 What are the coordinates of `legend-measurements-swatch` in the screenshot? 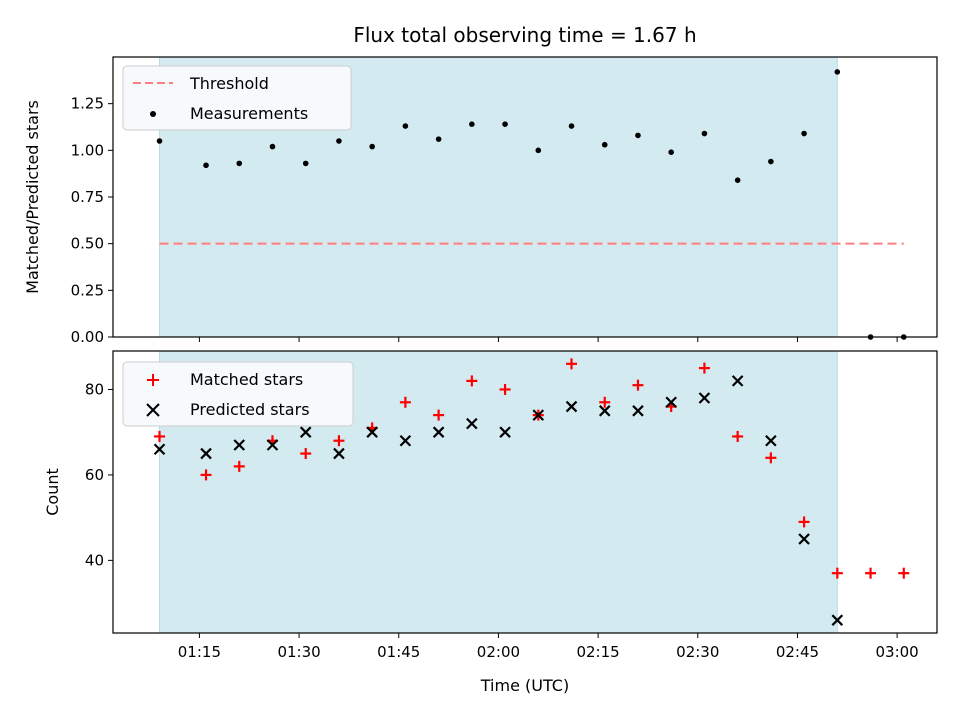 It's located at (153, 114).